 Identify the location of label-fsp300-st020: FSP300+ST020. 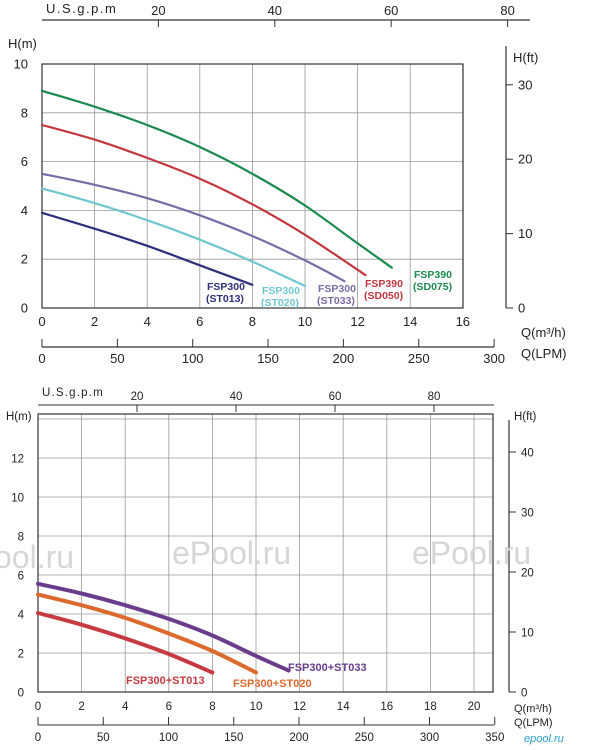
(272, 684).